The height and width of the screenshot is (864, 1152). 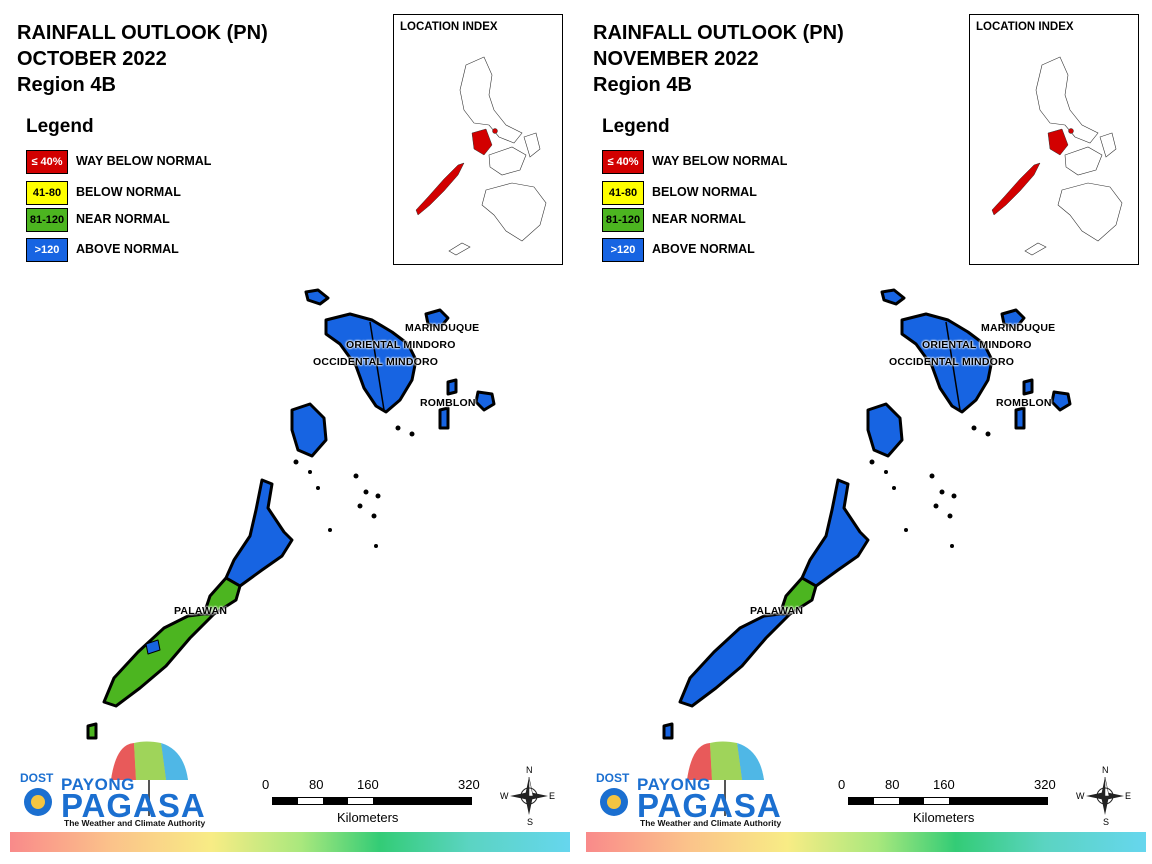 What do you see at coordinates (977, 345) in the screenshot?
I see `label-oriental-mindoro: ORIENTAL MINDORO` at bounding box center [977, 345].